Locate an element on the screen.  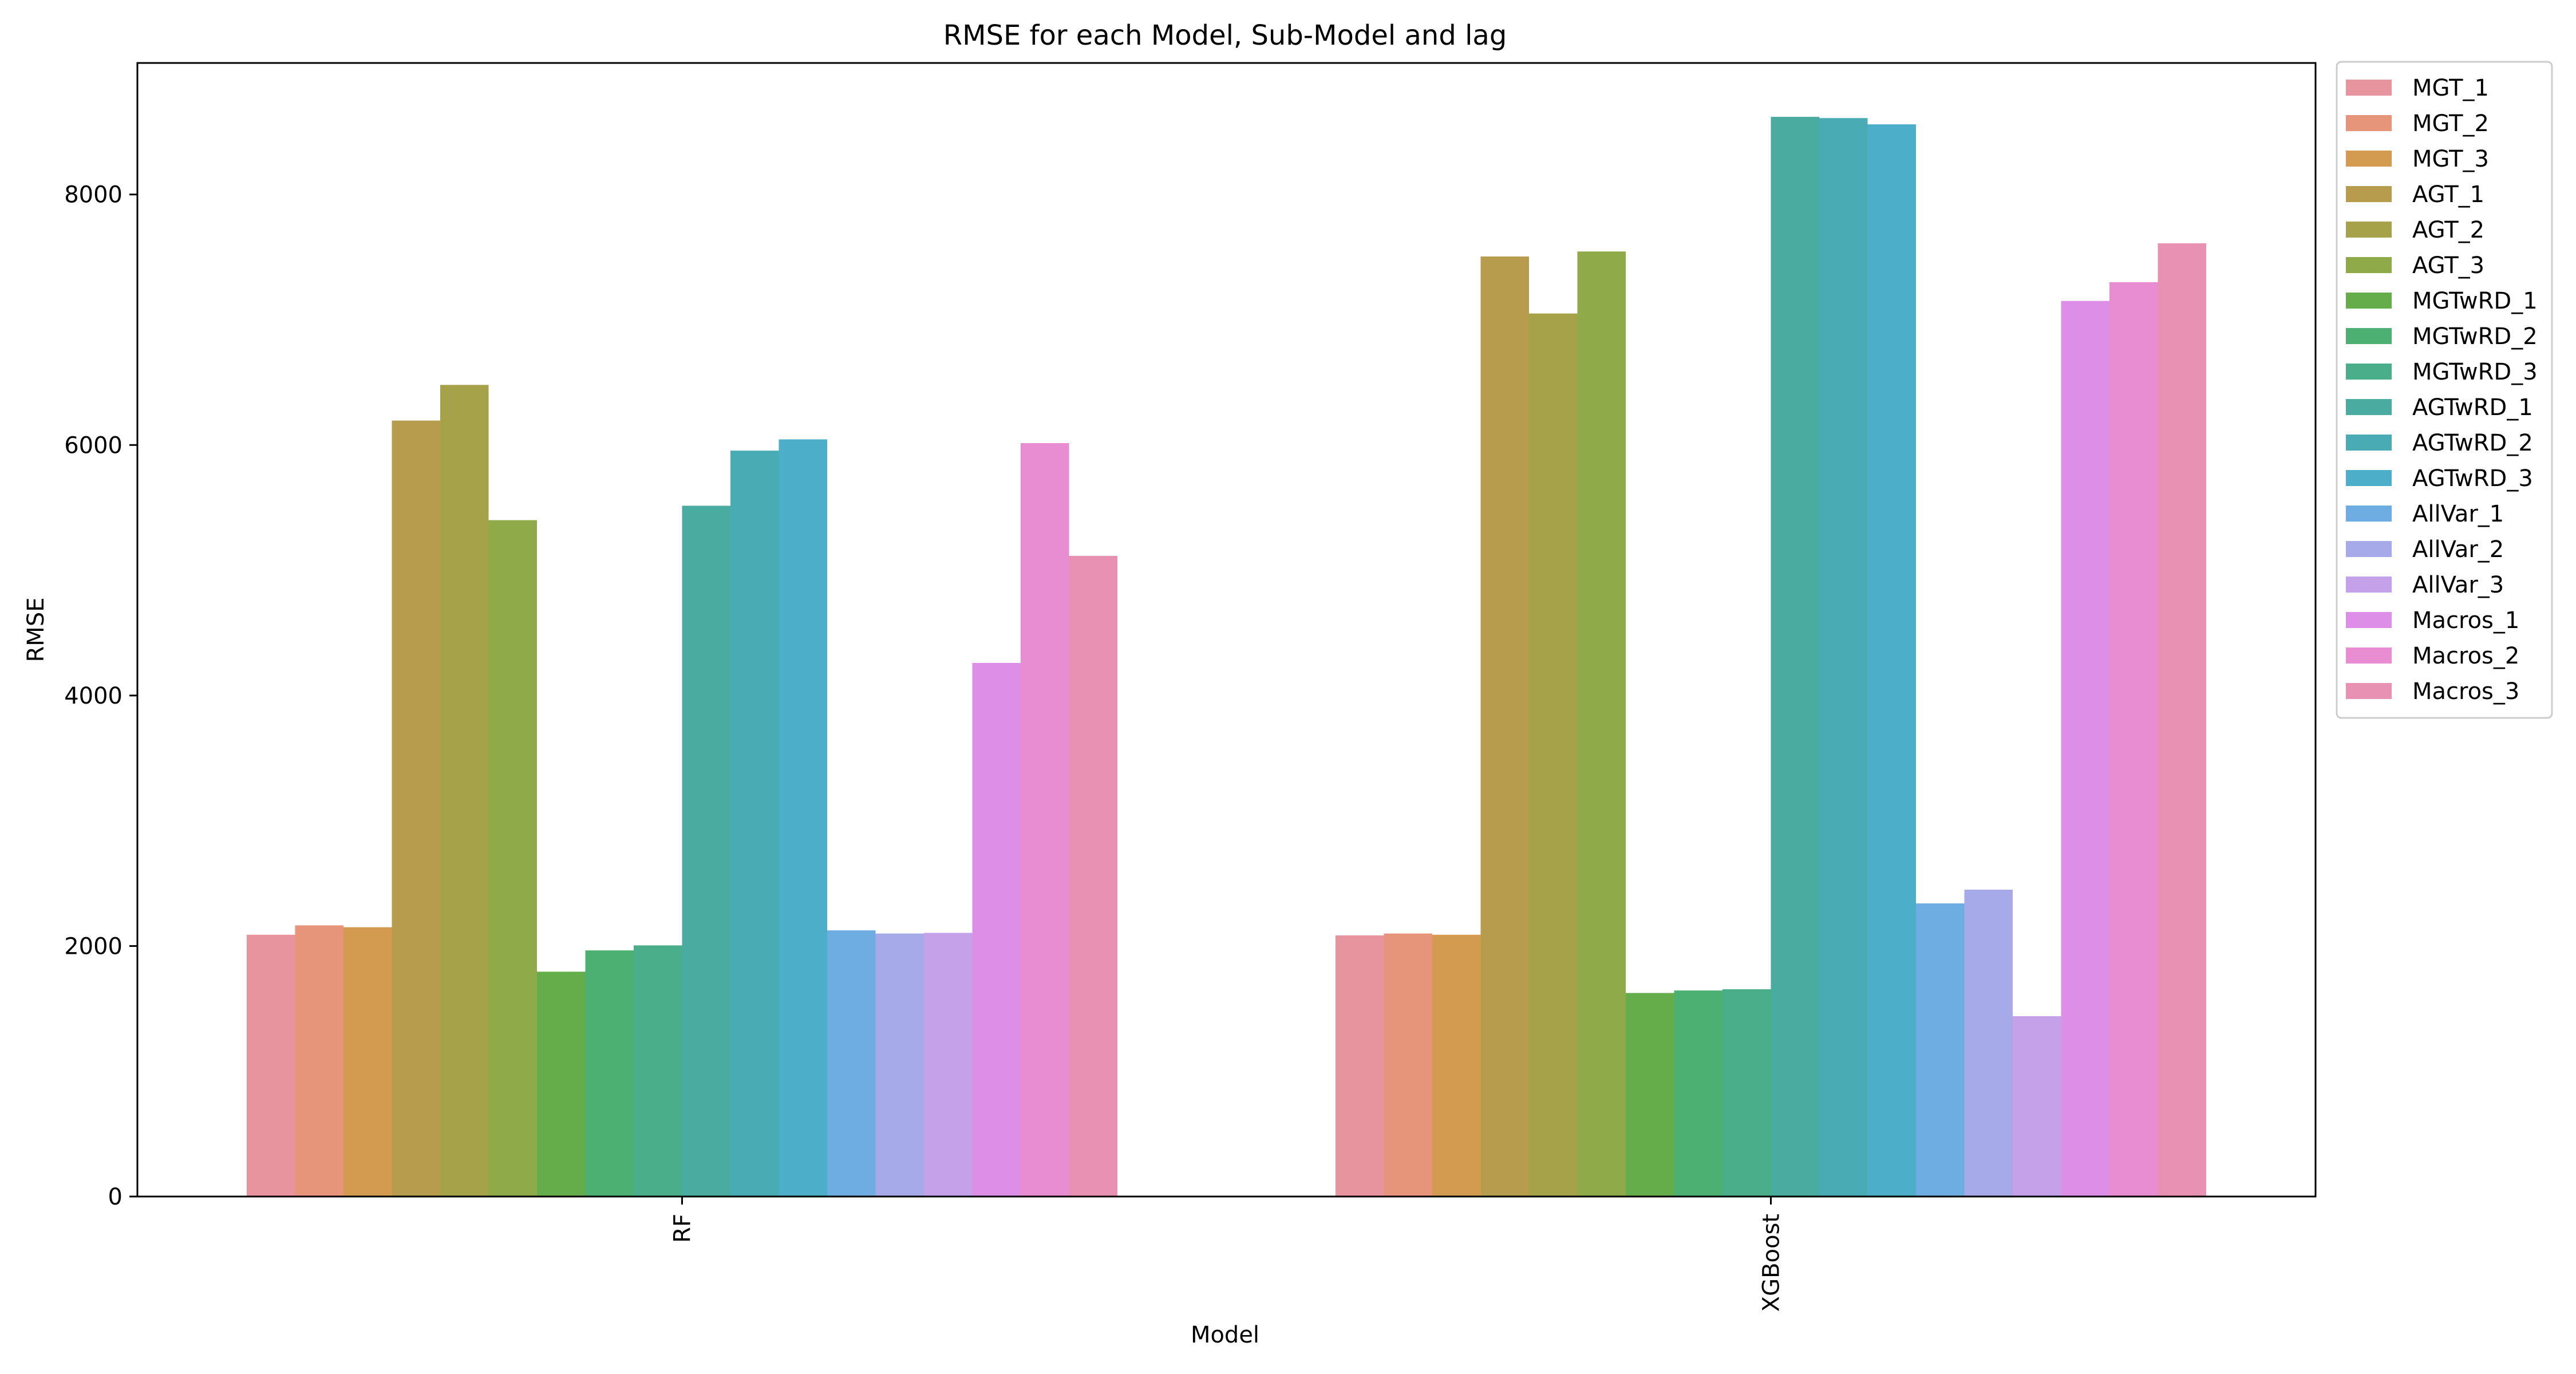
legend-label: MGT_3 is located at coordinates (2450, 159).